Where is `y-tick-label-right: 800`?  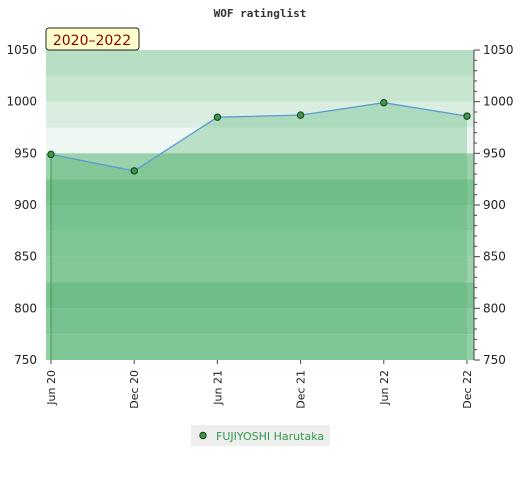
y-tick-label-right: 800 is located at coordinates (494, 308).